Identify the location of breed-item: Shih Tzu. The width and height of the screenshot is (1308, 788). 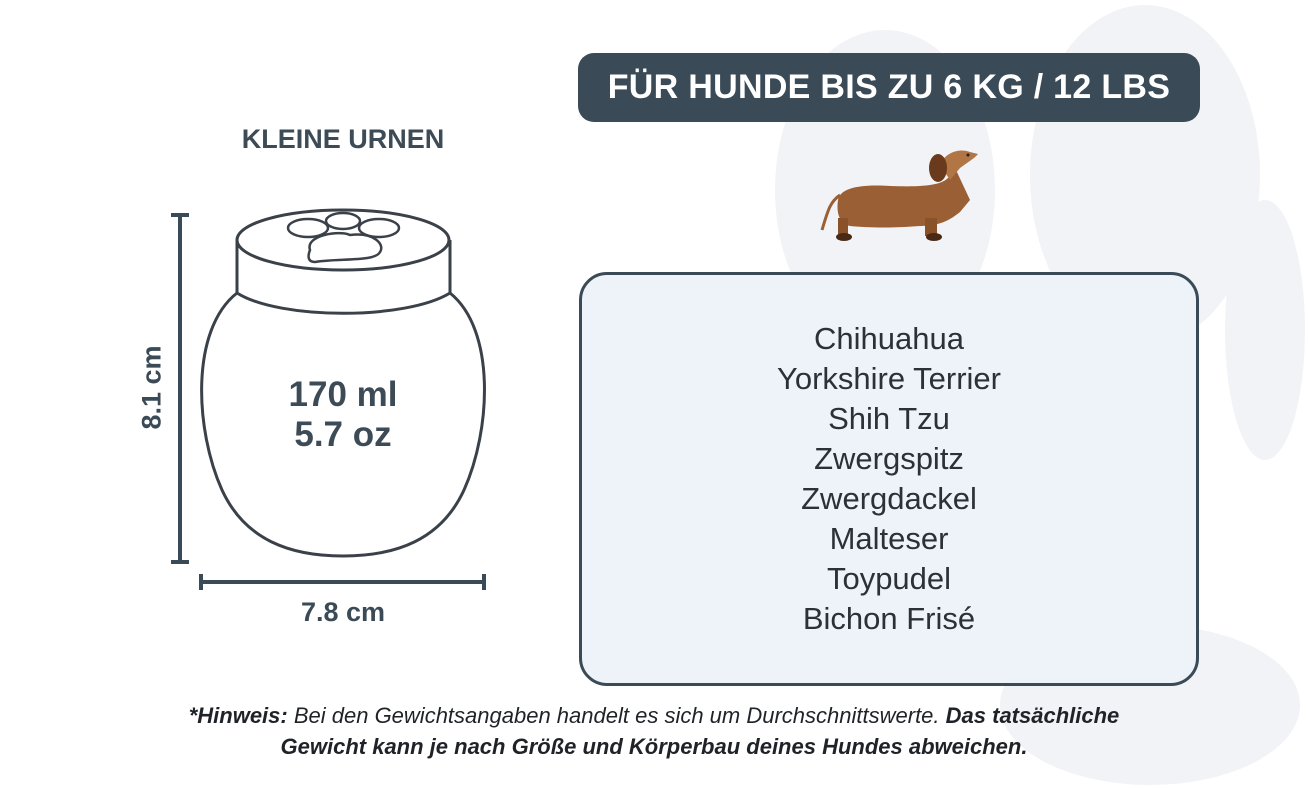
(889, 418).